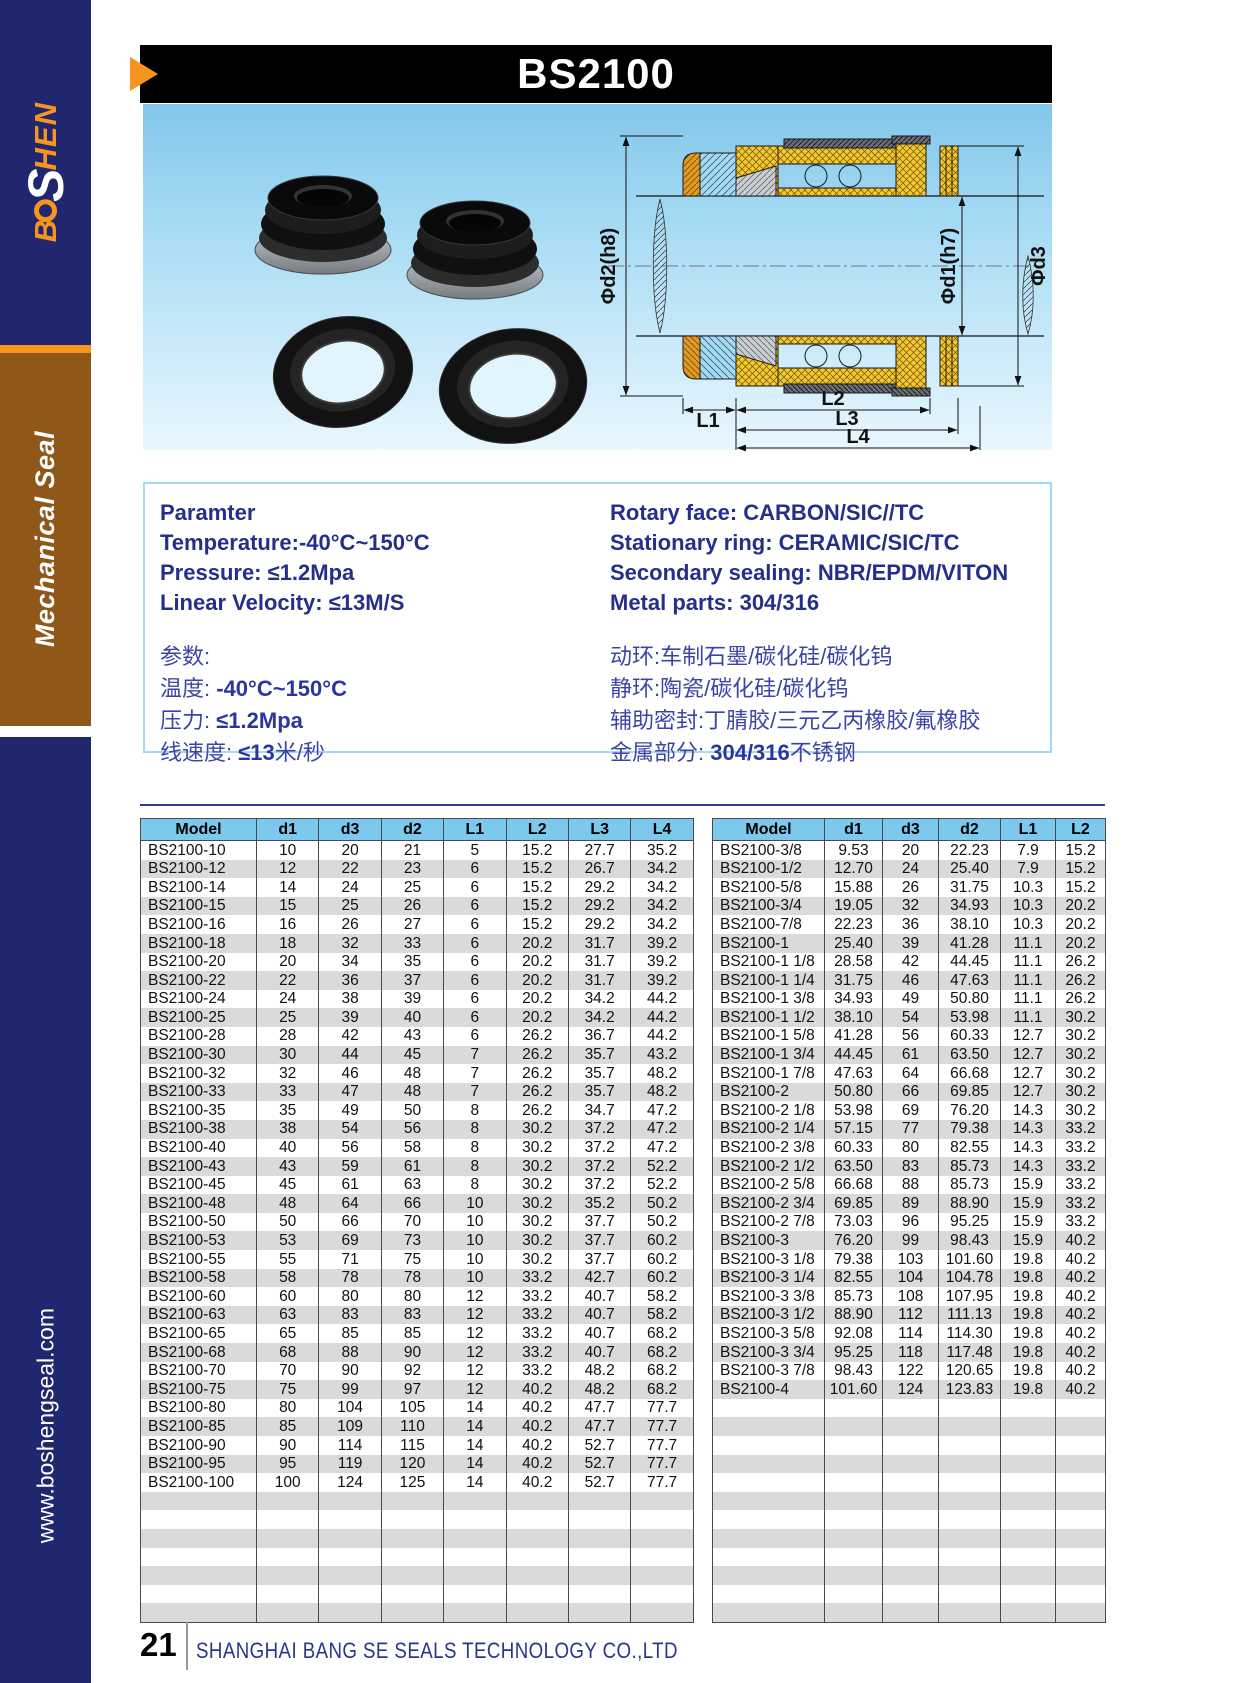 The width and height of the screenshot is (1240, 1683). I want to click on value-cell: 85, so click(287, 1426).